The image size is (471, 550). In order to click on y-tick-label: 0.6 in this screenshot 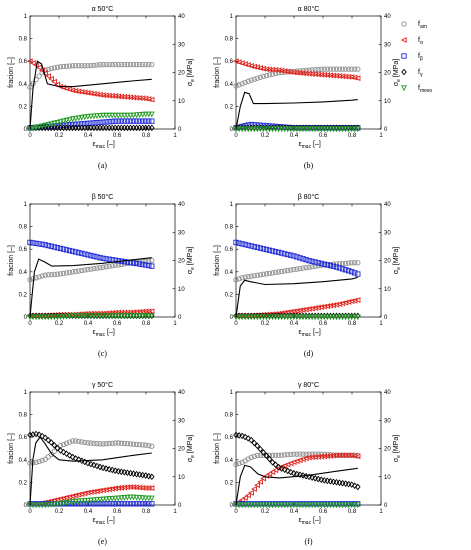, I will do `click(229, 250)`.